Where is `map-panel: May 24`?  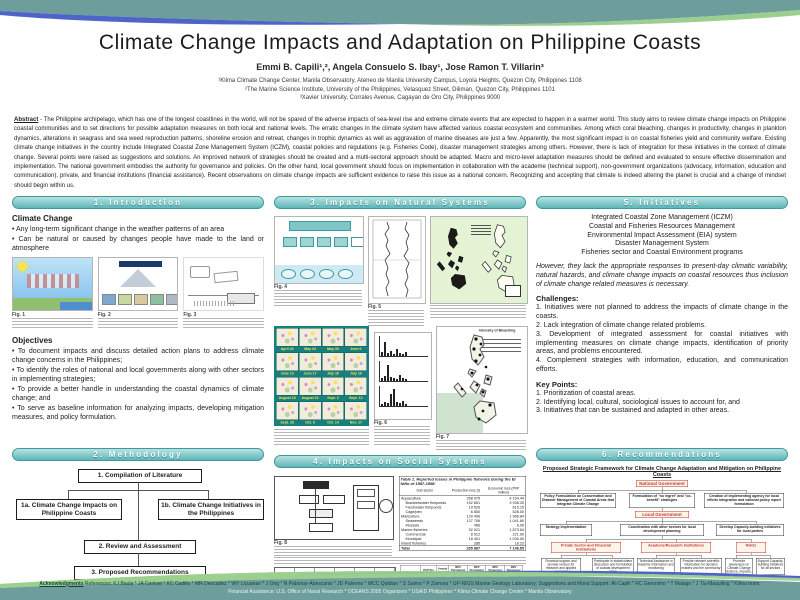 map-panel: May 24 is located at coordinates (310, 340).